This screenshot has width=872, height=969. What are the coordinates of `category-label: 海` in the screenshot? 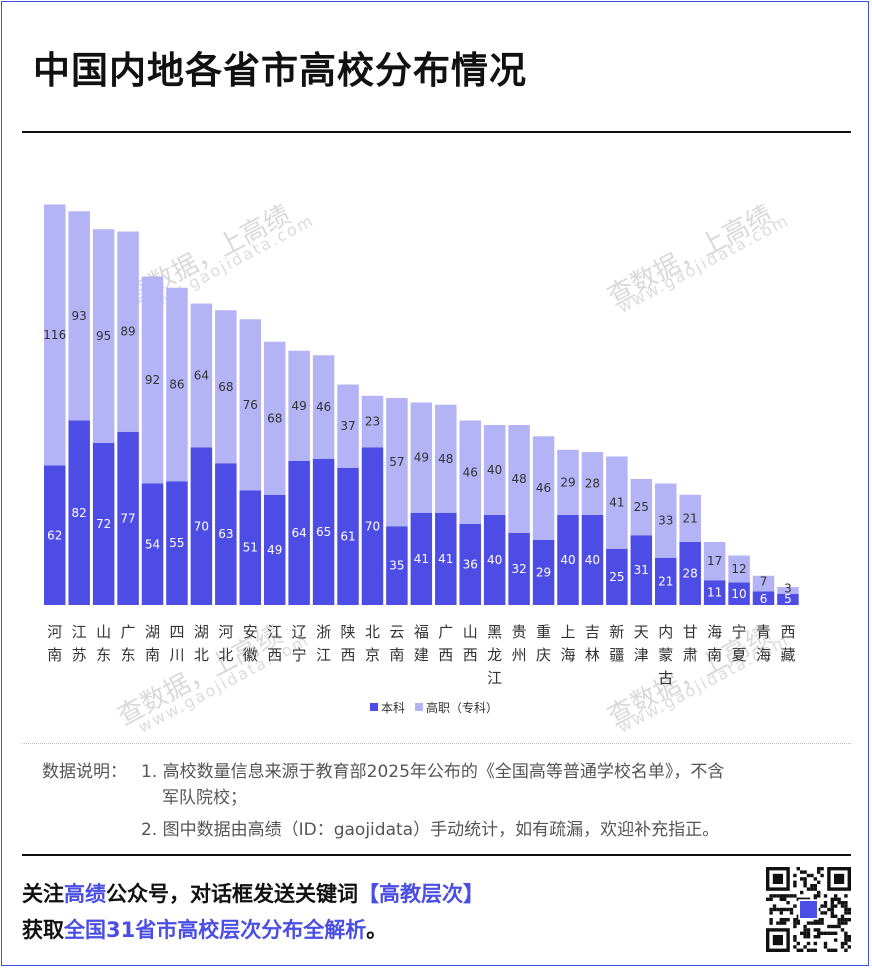 It's located at (567, 655).